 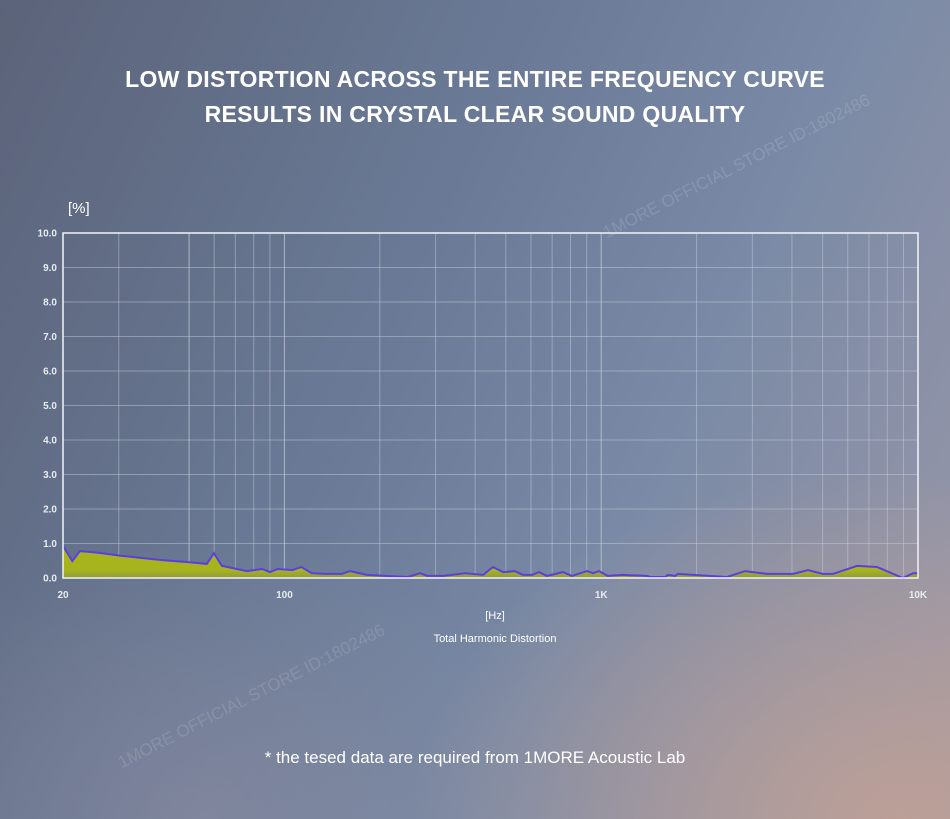 What do you see at coordinates (490, 562) in the screenshot?
I see `thd-line` at bounding box center [490, 562].